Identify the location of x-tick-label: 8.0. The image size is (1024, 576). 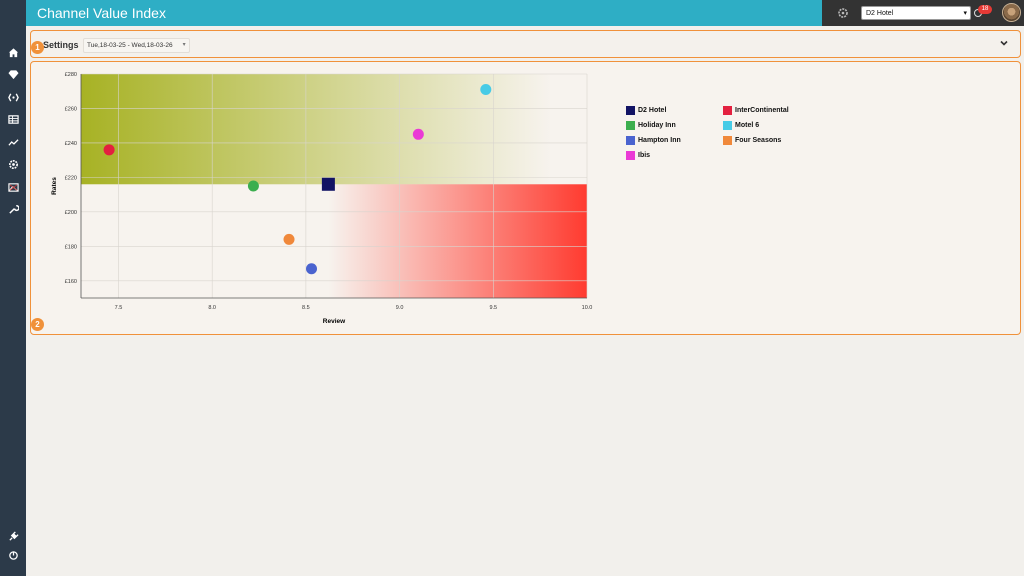
(212, 308).